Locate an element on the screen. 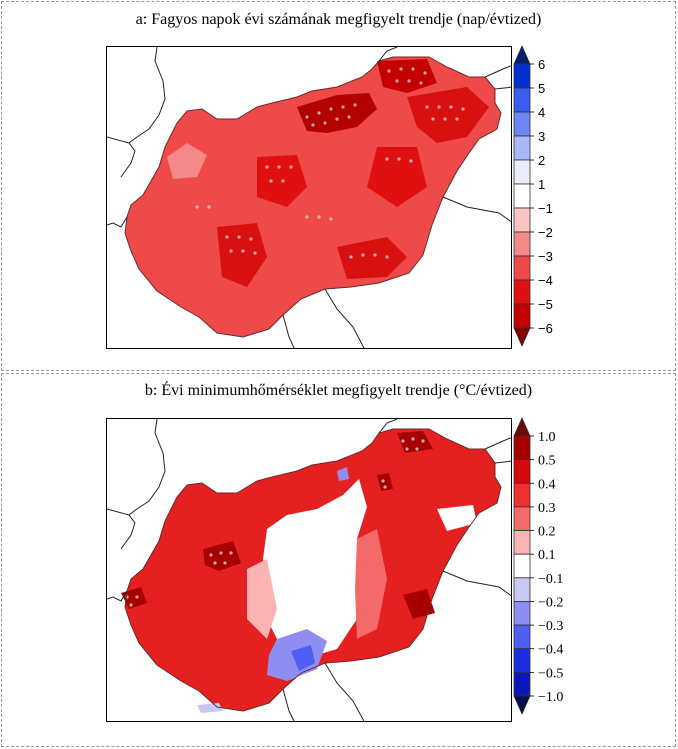 This screenshot has height=749, width=678. colorbar-b-tick-label: 0.3 is located at coordinates (547, 508).